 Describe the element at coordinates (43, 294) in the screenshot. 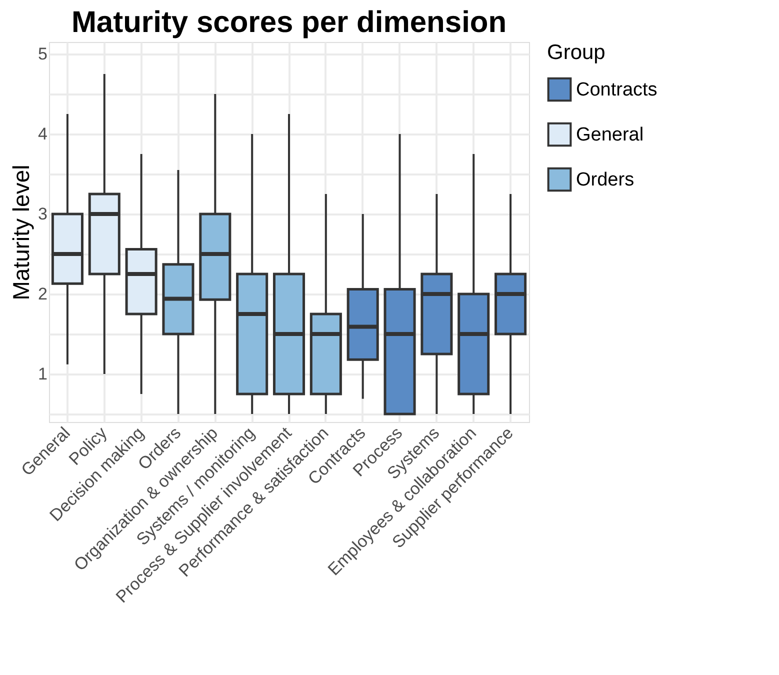

I see `y-tick-label: 2` at that location.